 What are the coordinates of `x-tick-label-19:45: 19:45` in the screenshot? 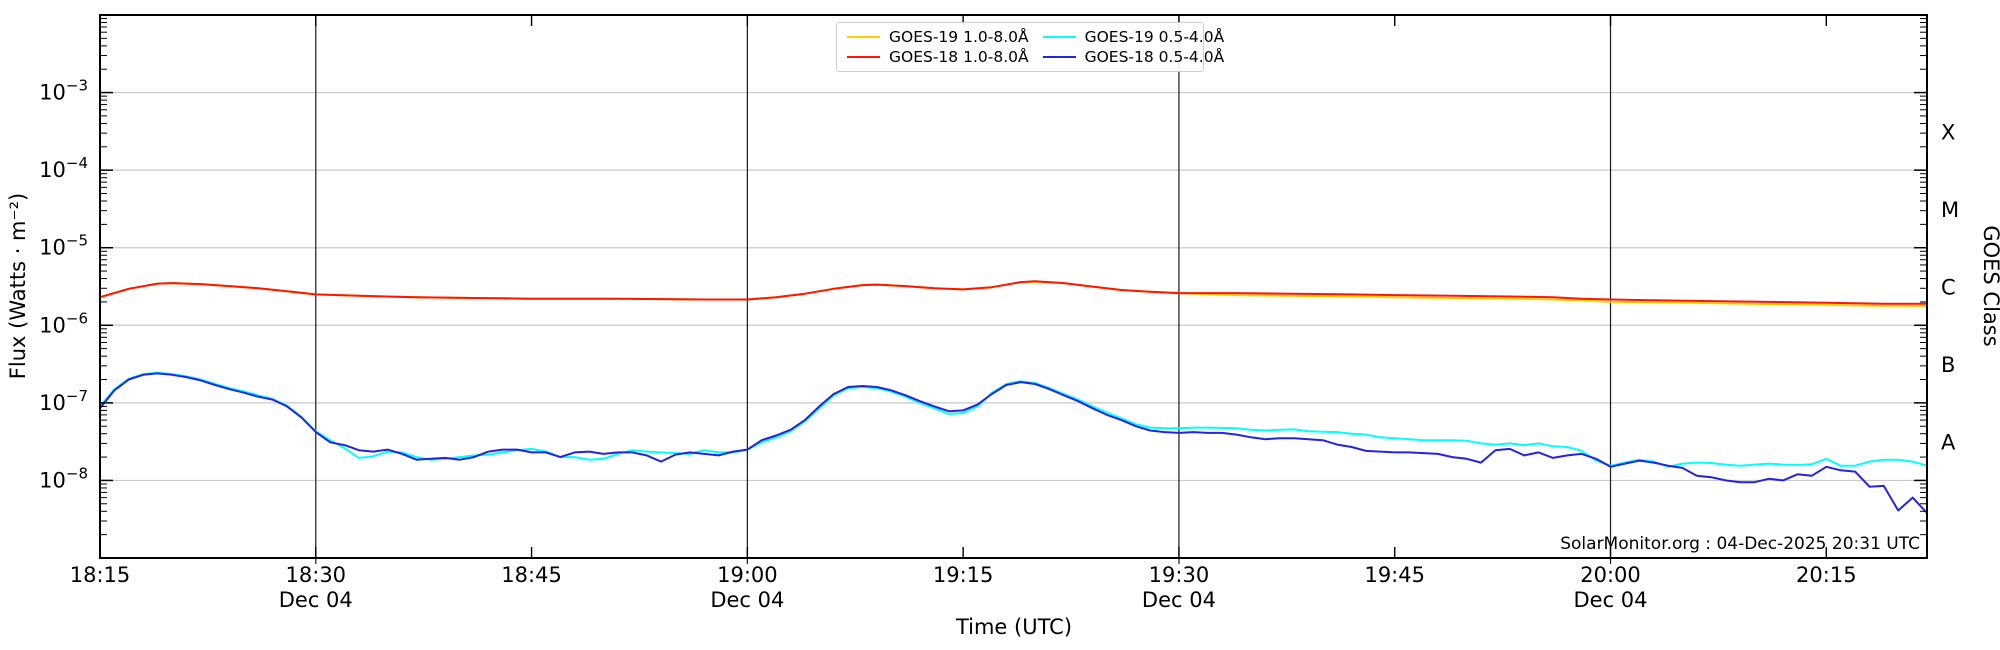 It's located at (1394, 575).